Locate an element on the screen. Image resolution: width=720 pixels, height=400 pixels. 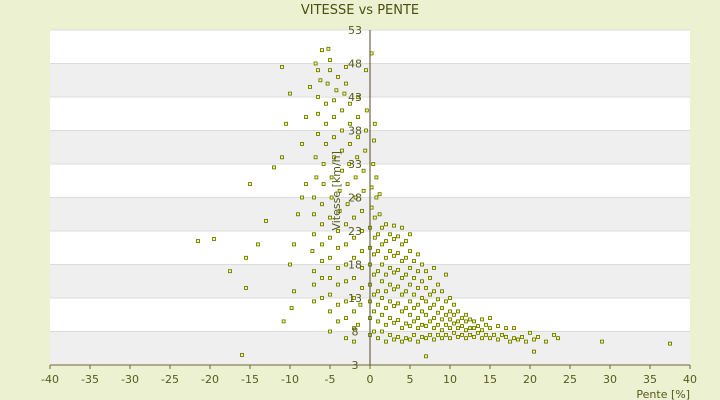
y-tick-label: 48 is located at coordinates (355, 64).